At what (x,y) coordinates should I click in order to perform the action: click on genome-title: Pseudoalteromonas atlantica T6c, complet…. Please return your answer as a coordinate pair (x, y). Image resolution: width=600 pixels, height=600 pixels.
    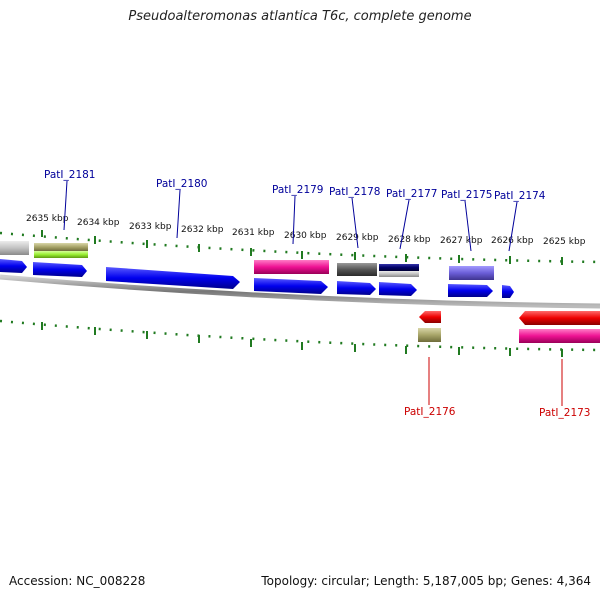
    Looking at the image, I should click on (300, 16).